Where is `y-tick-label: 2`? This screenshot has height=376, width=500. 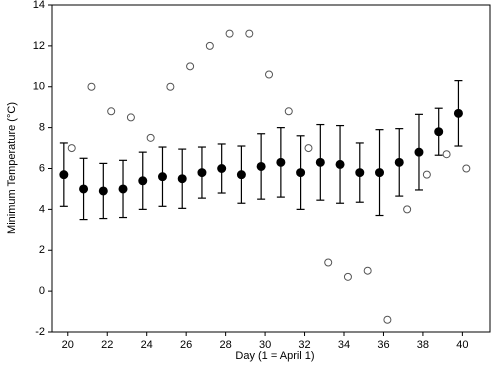
y-tick-label: 2 is located at coordinates (42, 250).